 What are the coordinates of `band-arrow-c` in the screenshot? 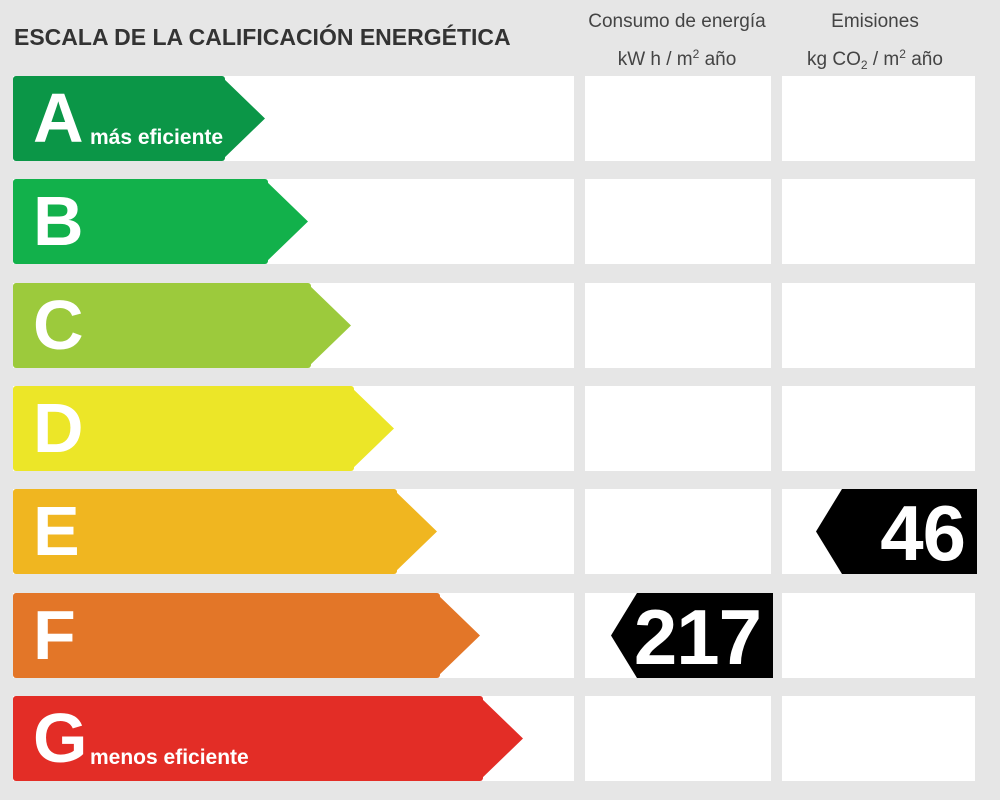 It's located at (182, 325).